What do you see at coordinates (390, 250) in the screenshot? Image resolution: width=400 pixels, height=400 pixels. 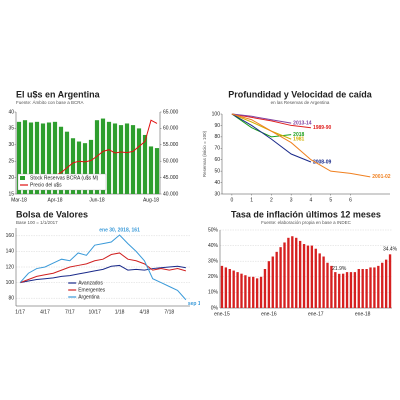 I see `data-label: 34.4%` at bounding box center [390, 250].